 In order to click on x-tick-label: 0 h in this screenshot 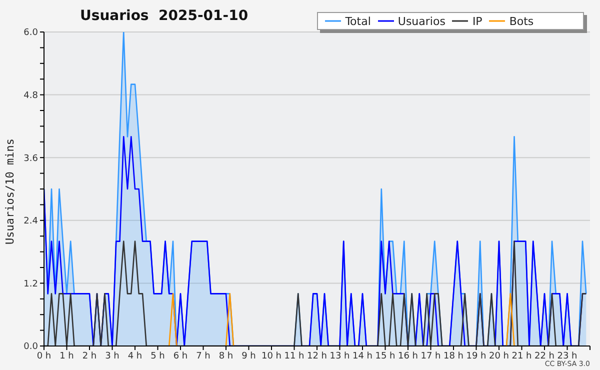, I will do `click(44, 356)`.